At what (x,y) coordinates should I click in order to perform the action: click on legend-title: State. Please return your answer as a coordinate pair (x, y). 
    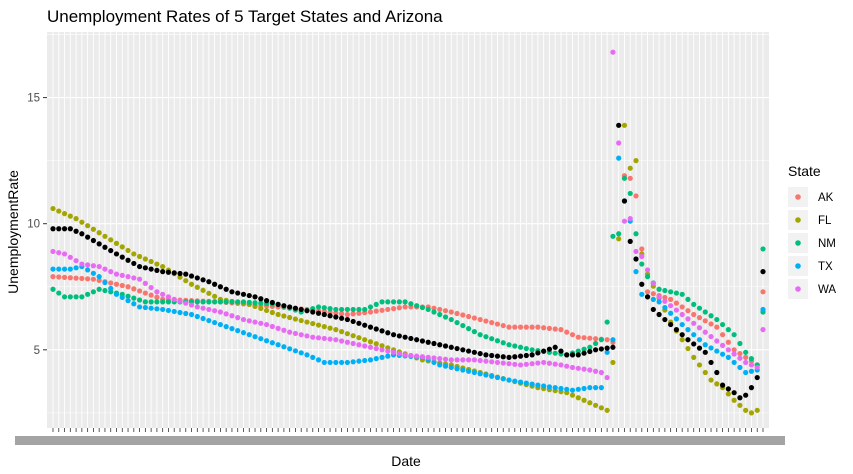
    Looking at the image, I should click on (804, 171).